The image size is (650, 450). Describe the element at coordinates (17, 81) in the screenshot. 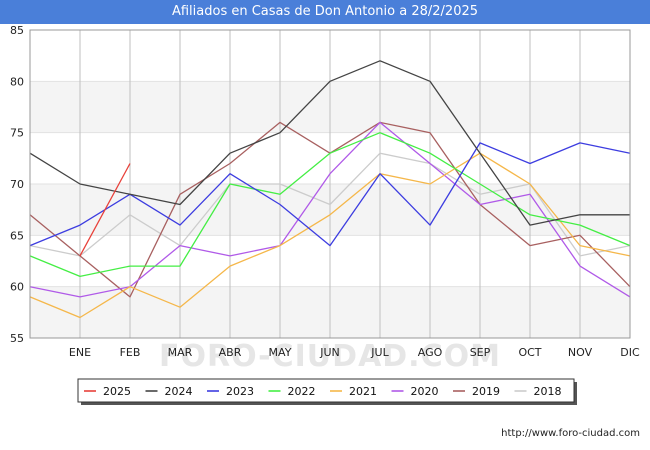

I see `y-tick-label: 80` at that location.